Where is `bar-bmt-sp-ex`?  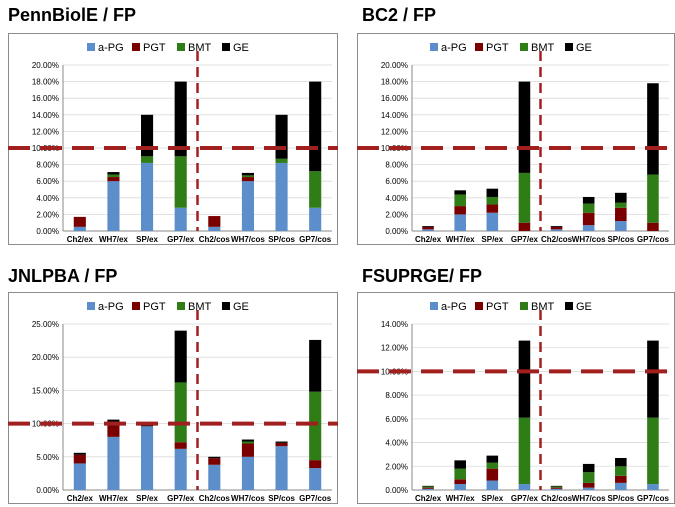
bar-bmt-sp-ex is located at coordinates (492, 465).